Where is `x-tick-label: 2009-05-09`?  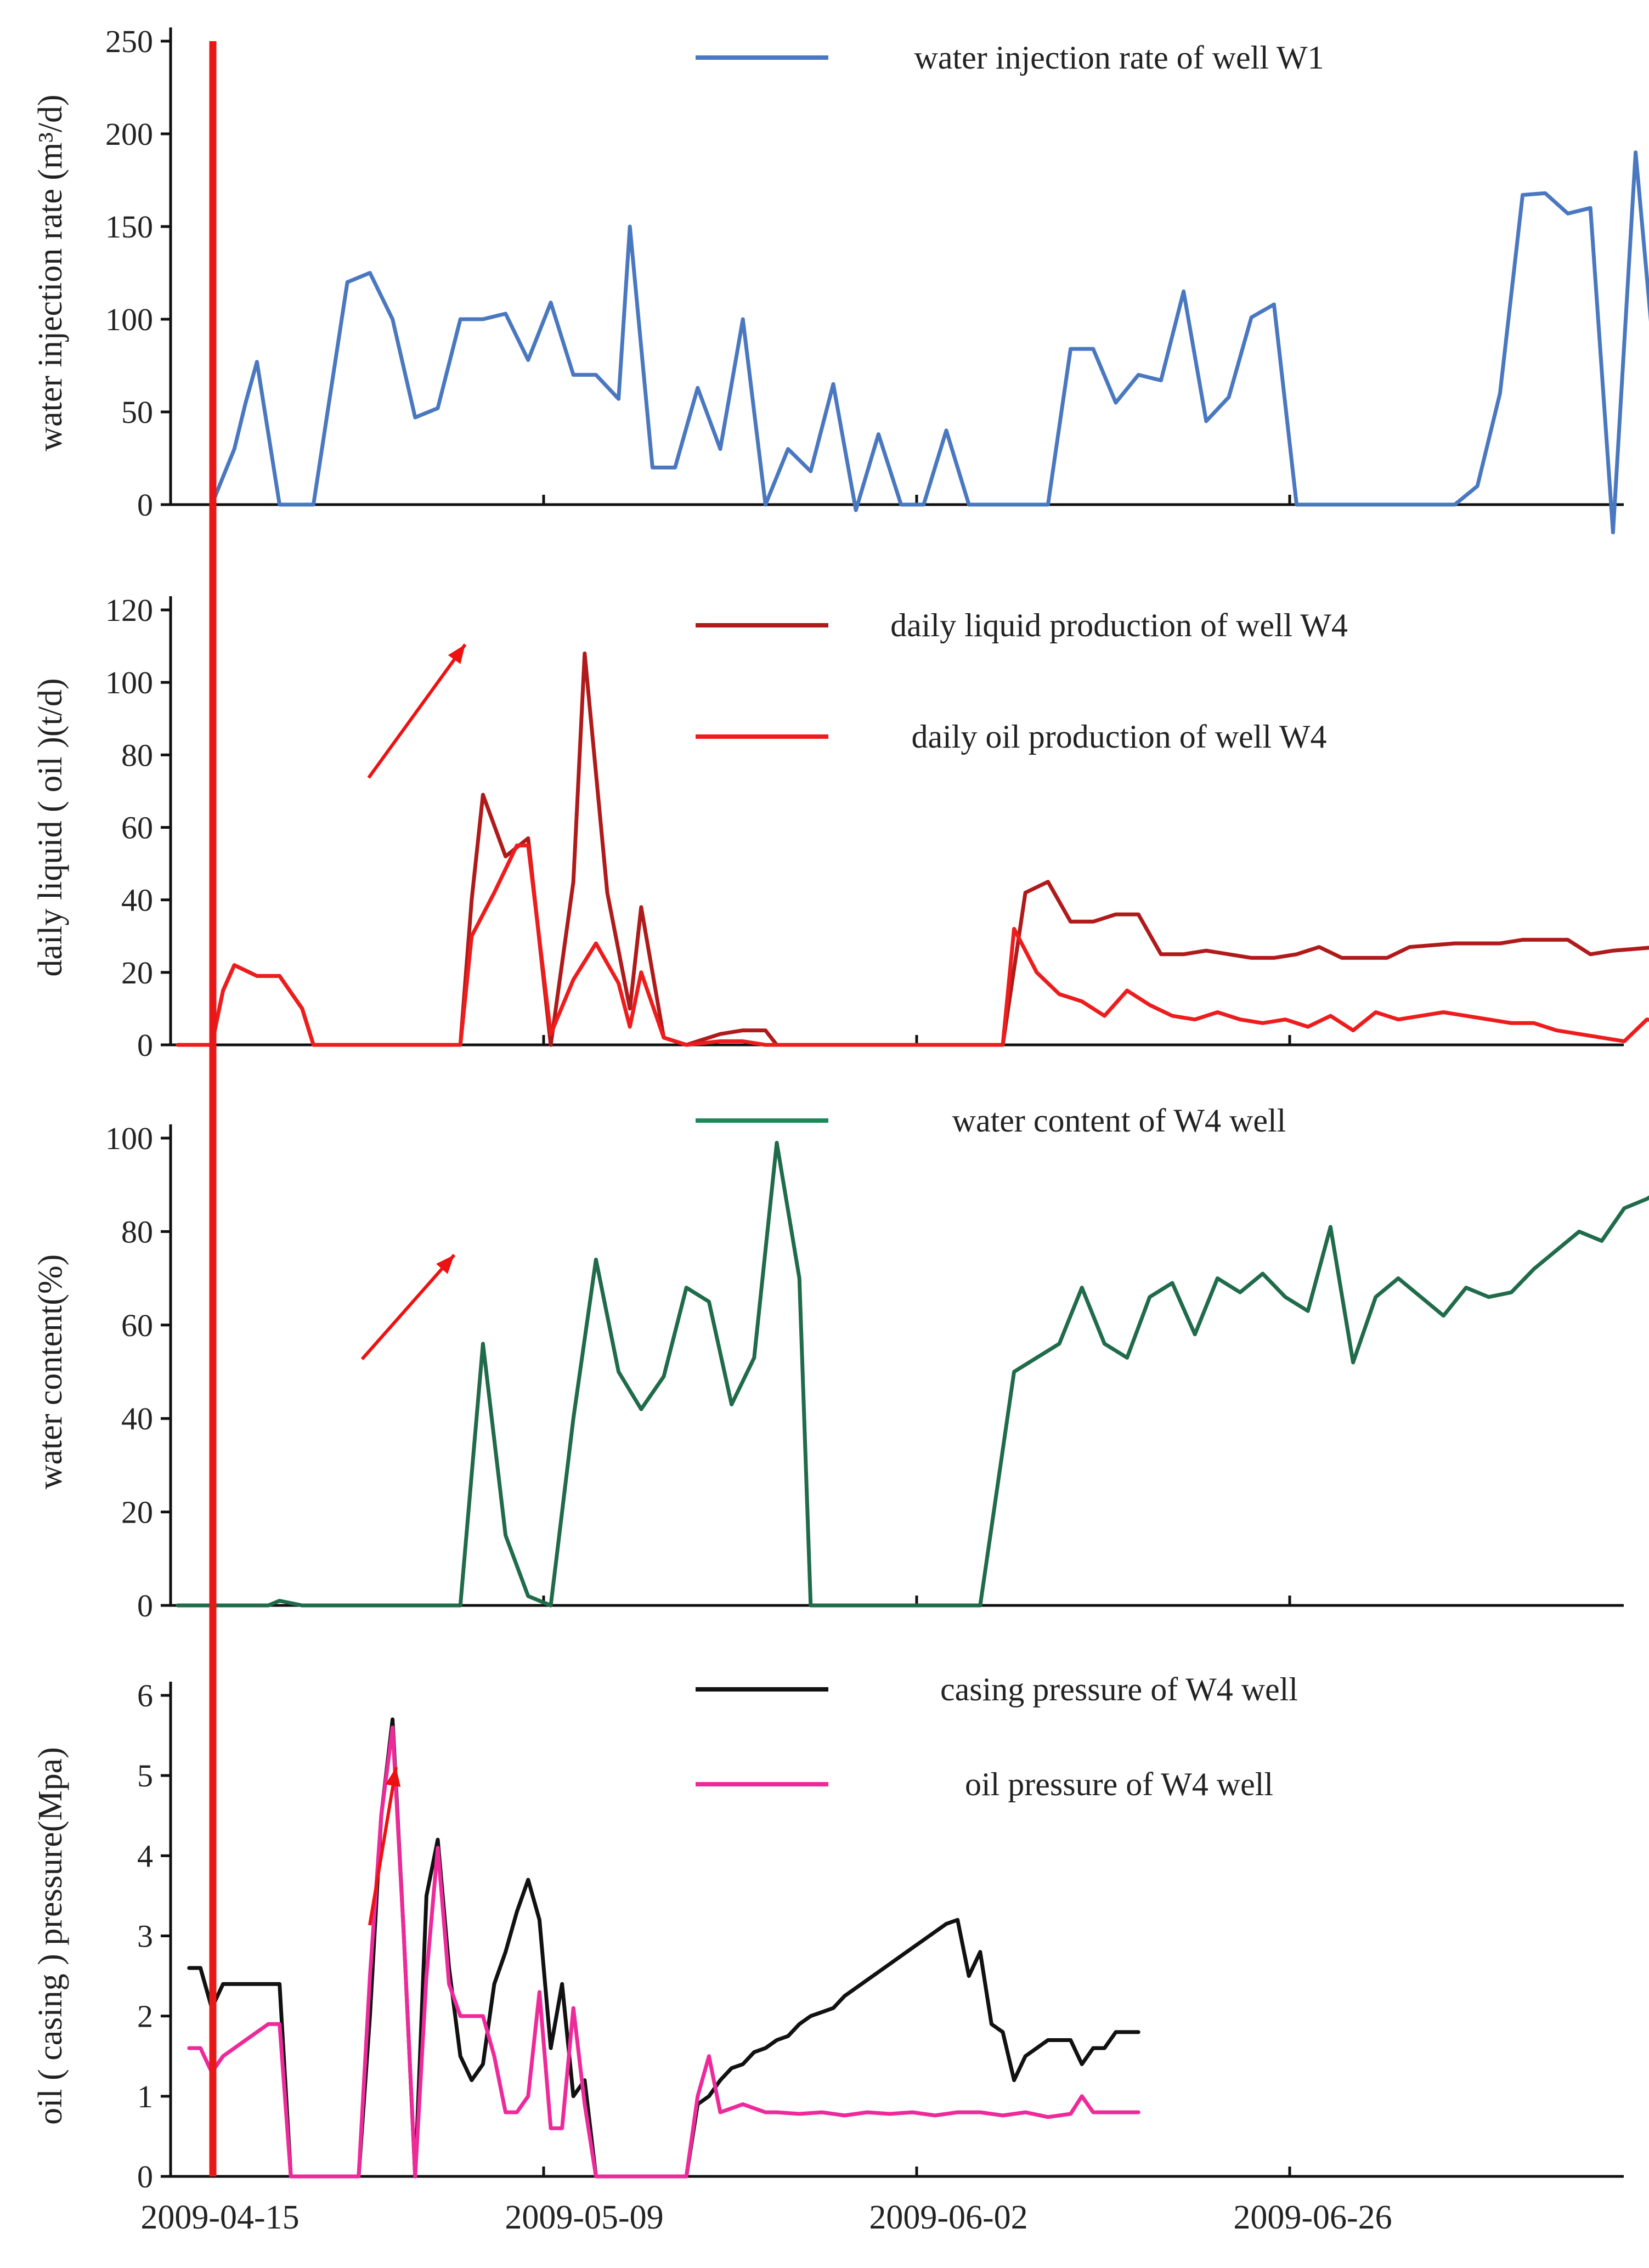 x-tick-label: 2009-05-09 is located at coordinates (584, 2217).